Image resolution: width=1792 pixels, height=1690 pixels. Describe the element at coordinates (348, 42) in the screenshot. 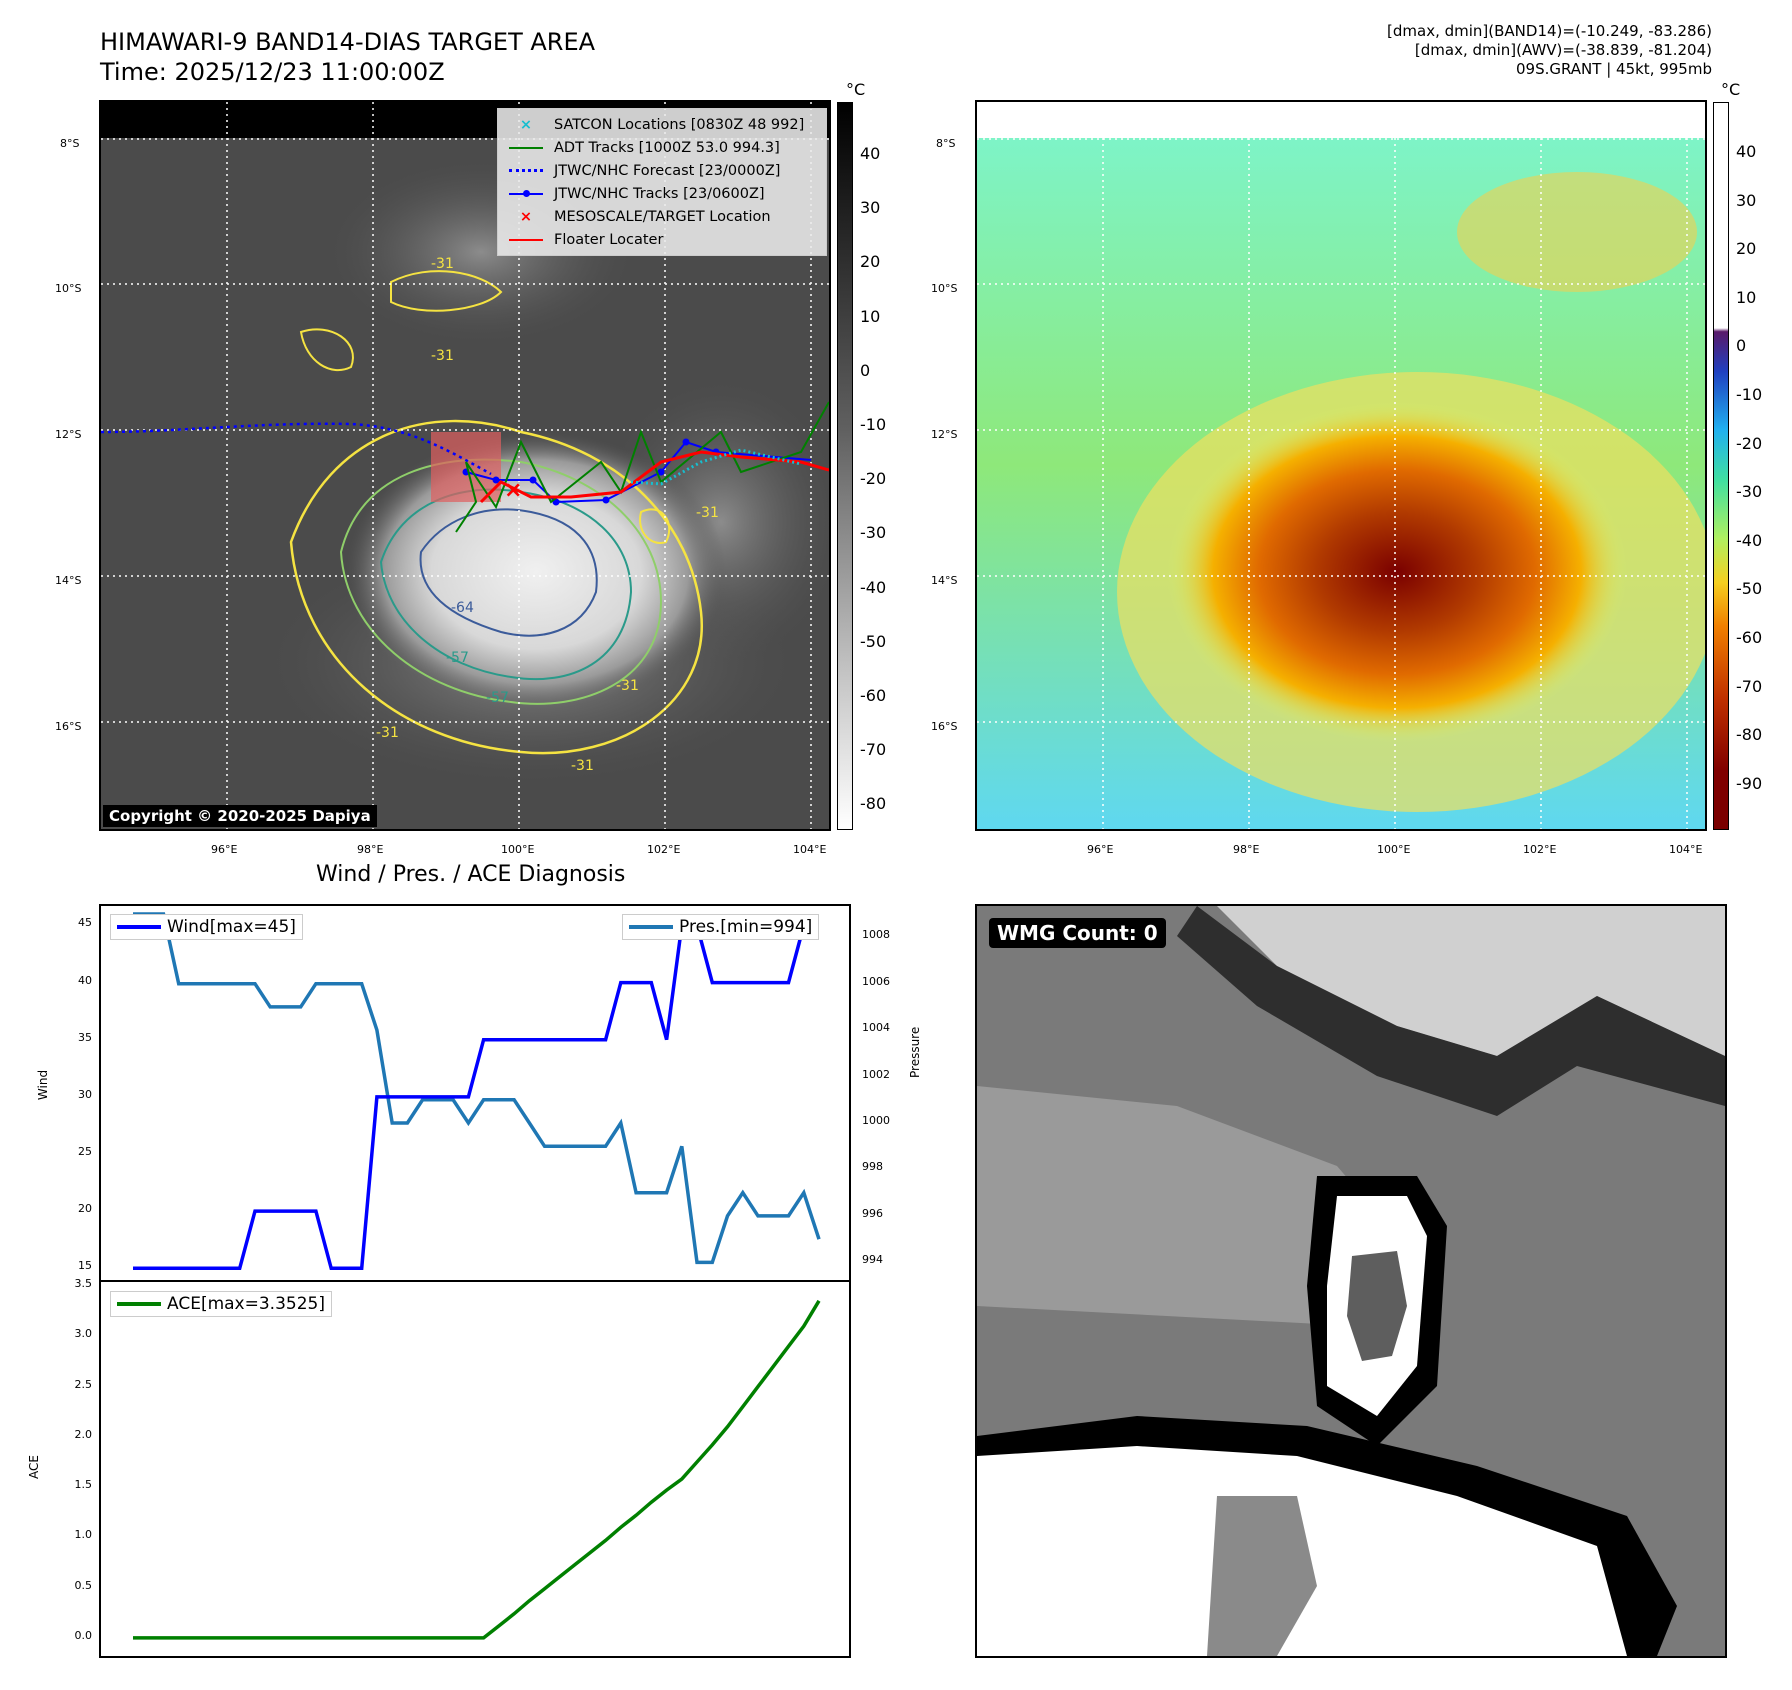

I see `figure-title-line1: HIMAWARI-9 BAND14-DIAS TARGET AREA` at that location.